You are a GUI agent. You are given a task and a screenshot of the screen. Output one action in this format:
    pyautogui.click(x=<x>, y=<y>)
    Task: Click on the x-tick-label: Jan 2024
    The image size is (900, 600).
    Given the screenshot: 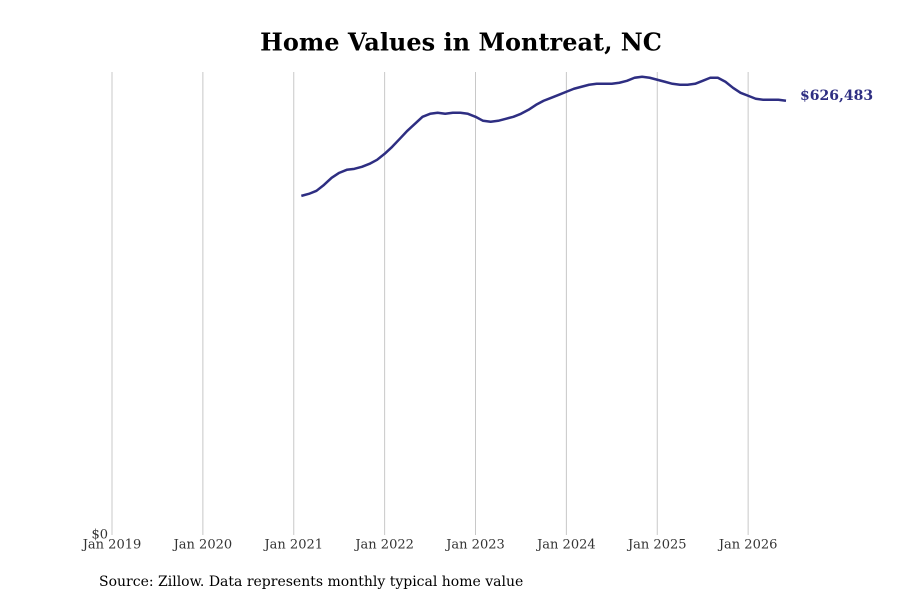 What is the action you would take?
    pyautogui.click(x=565, y=545)
    